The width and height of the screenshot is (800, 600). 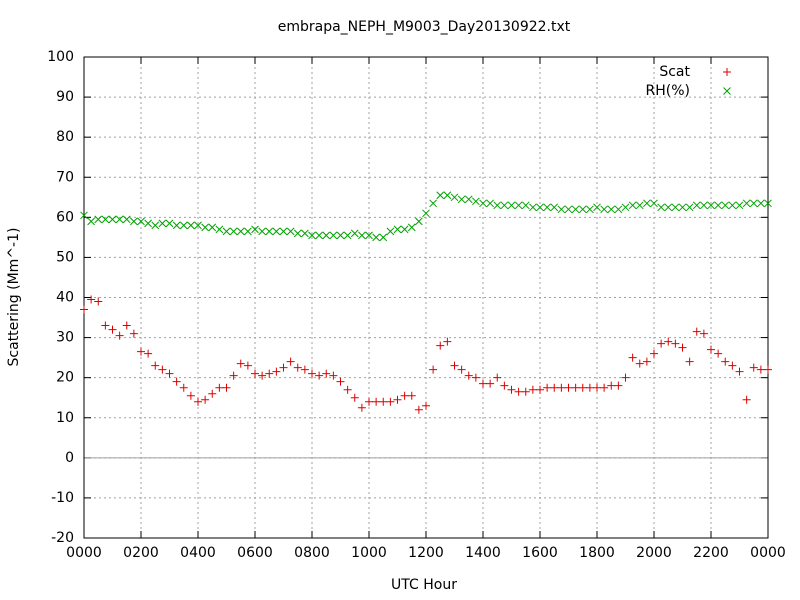 What do you see at coordinates (424, 27) in the screenshot?
I see `chart-title: embrapa_NEPH_M9003_Day20130922.txt` at bounding box center [424, 27].